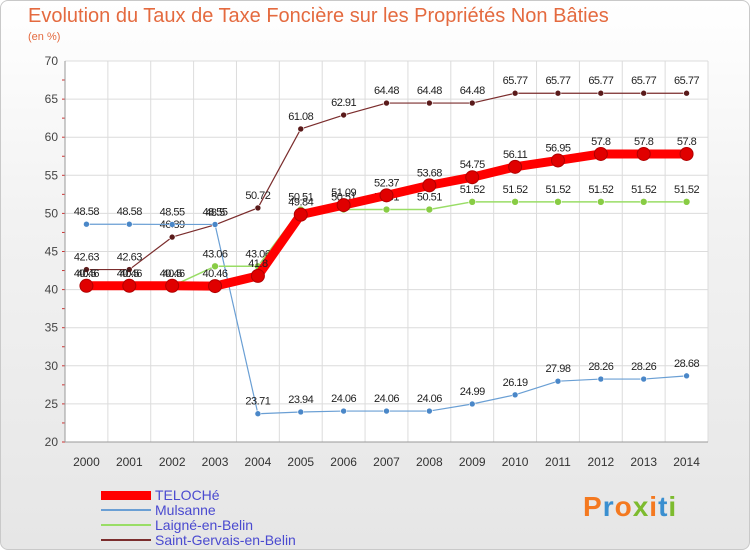  What do you see at coordinates (472, 462) in the screenshot?
I see `x-tick-label: 2009` at bounding box center [472, 462].